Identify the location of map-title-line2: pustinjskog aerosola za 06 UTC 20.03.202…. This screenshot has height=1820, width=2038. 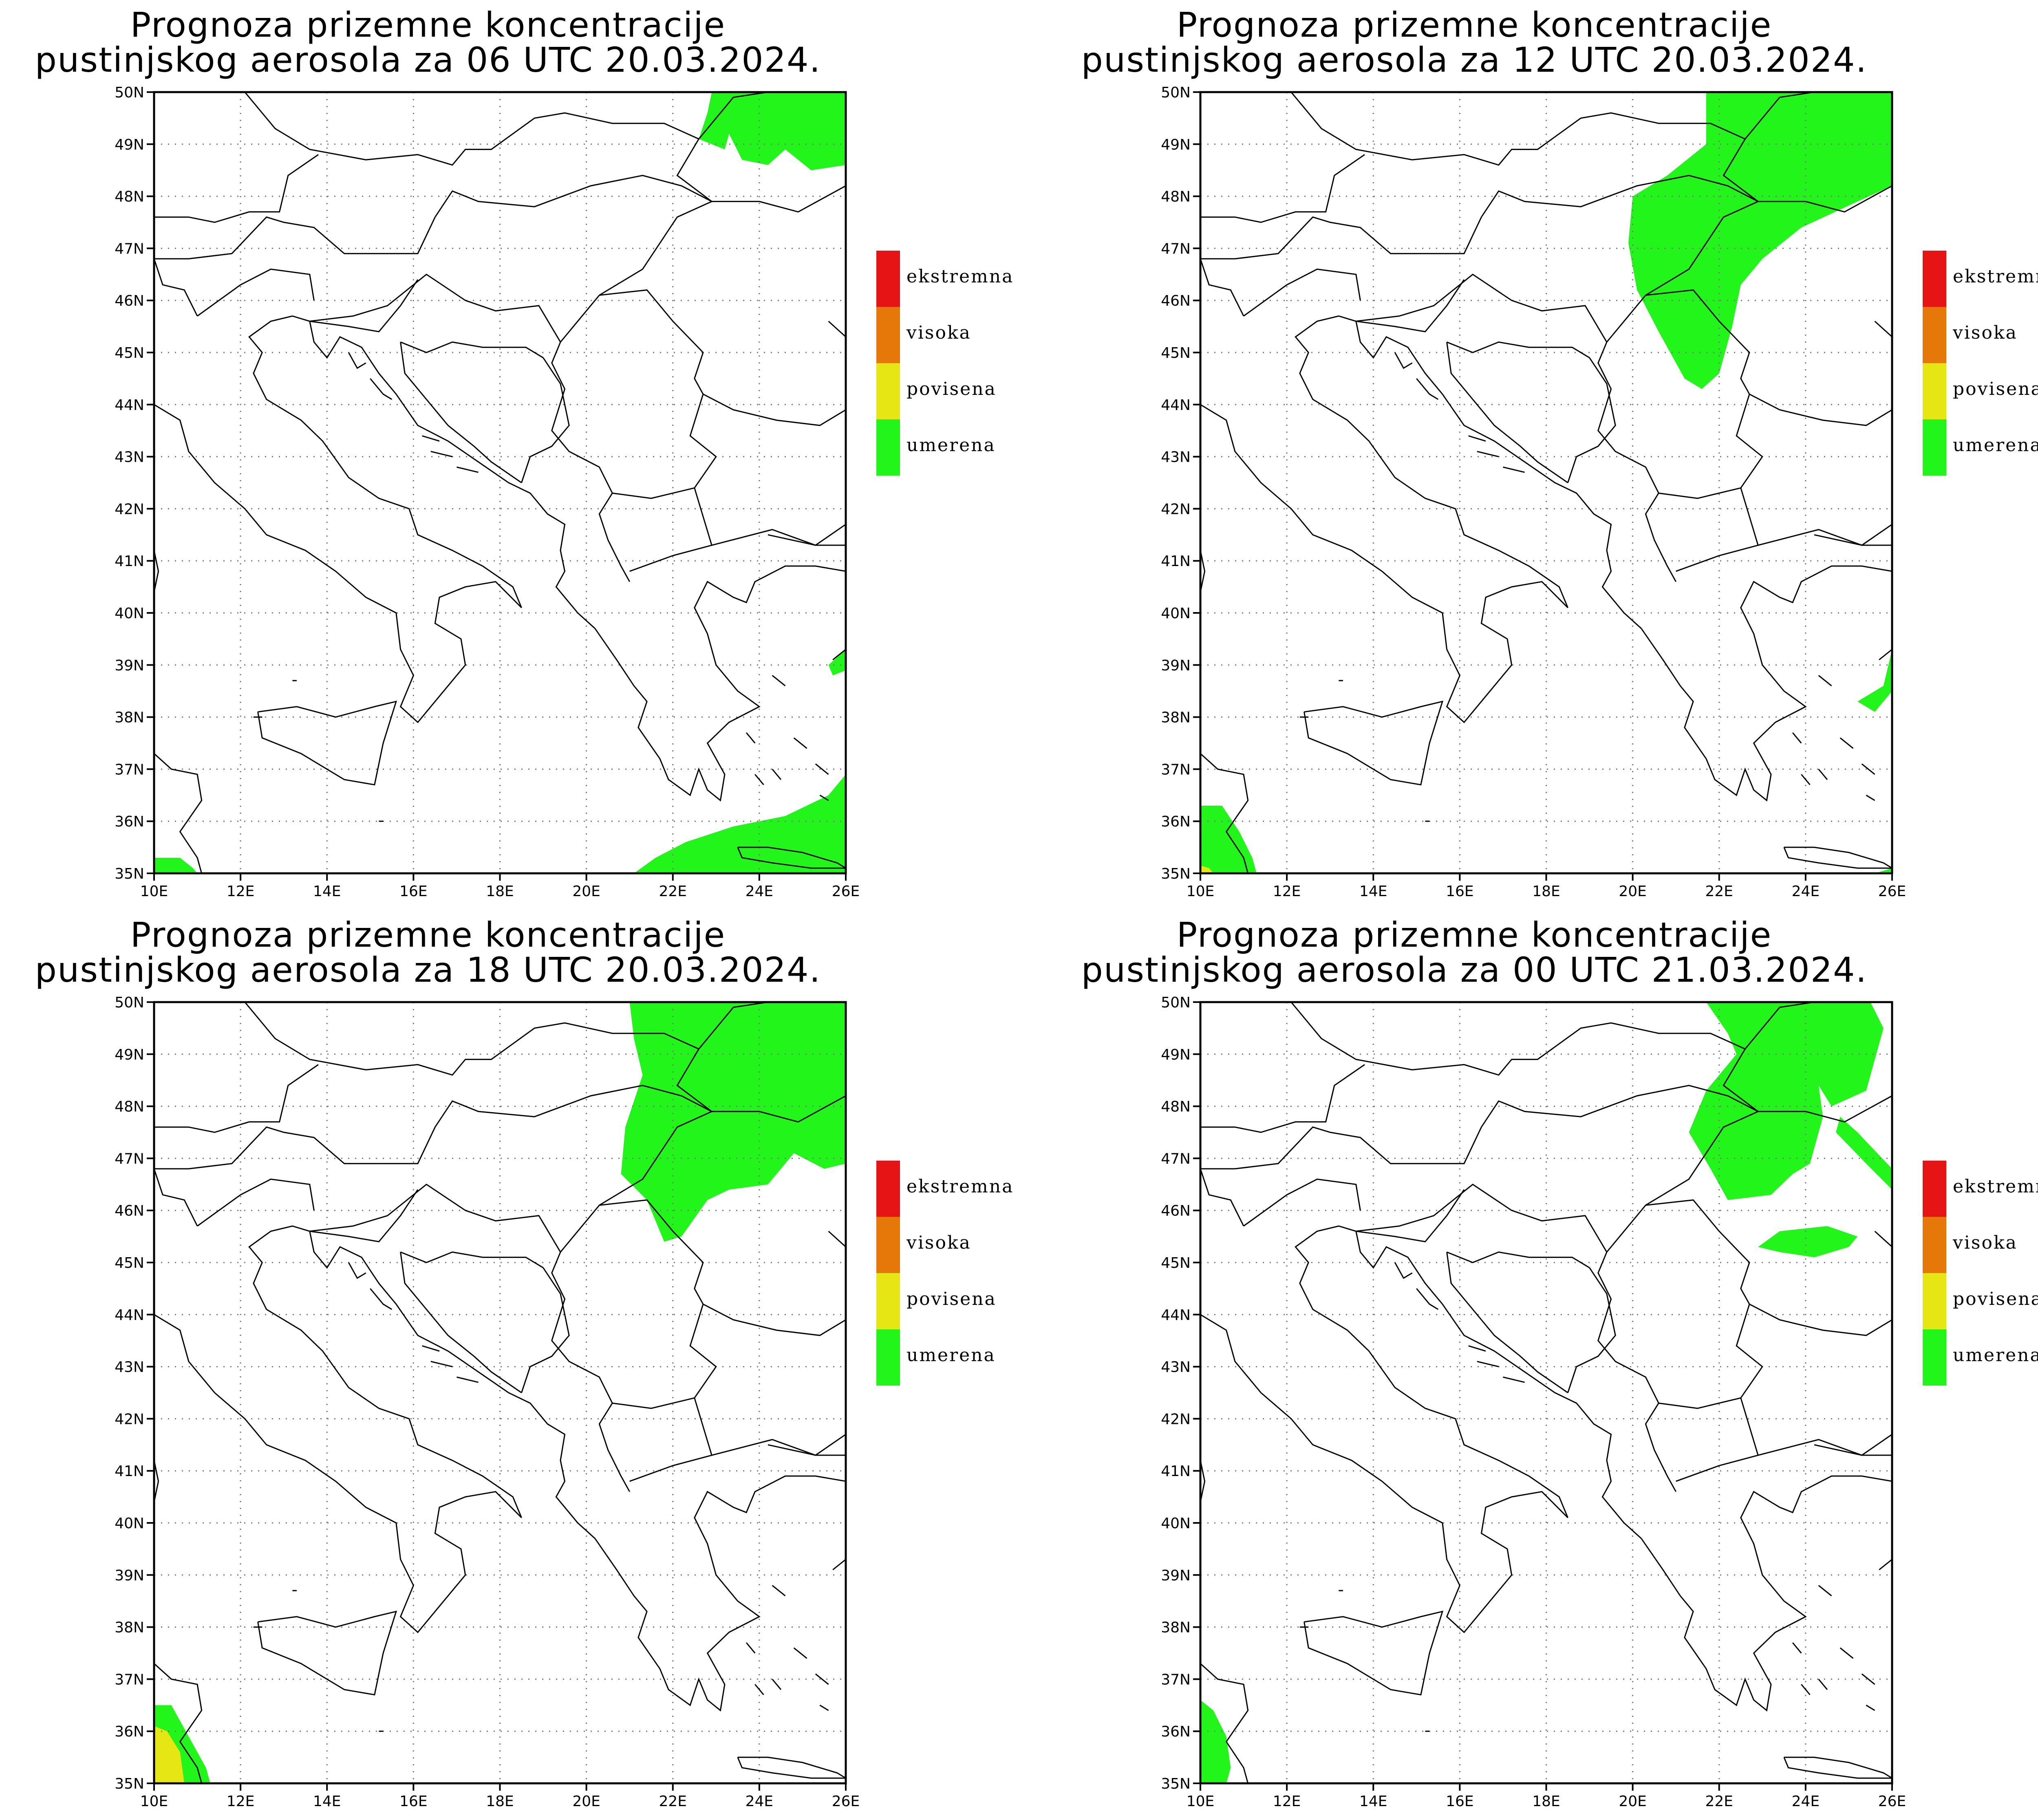
(428, 60).